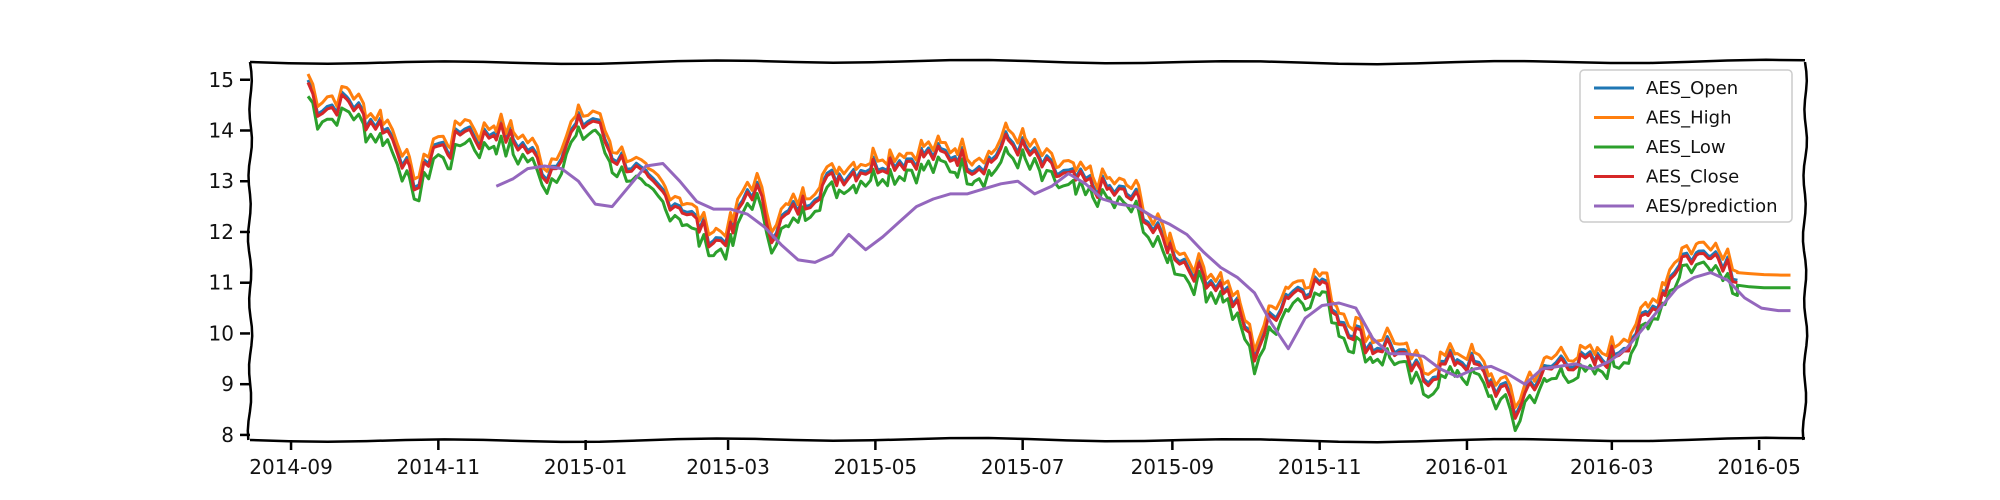  Describe the element at coordinates (221, 80) in the screenshot. I see `y-tick-label: 15` at that location.